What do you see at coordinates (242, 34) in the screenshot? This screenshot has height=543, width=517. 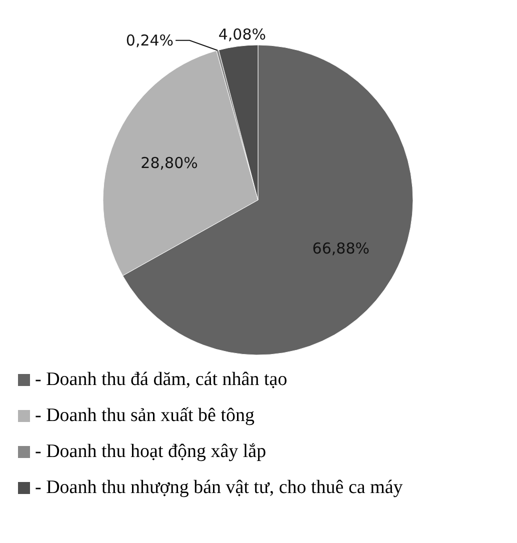 I see `data-label: 4,08%` at bounding box center [242, 34].